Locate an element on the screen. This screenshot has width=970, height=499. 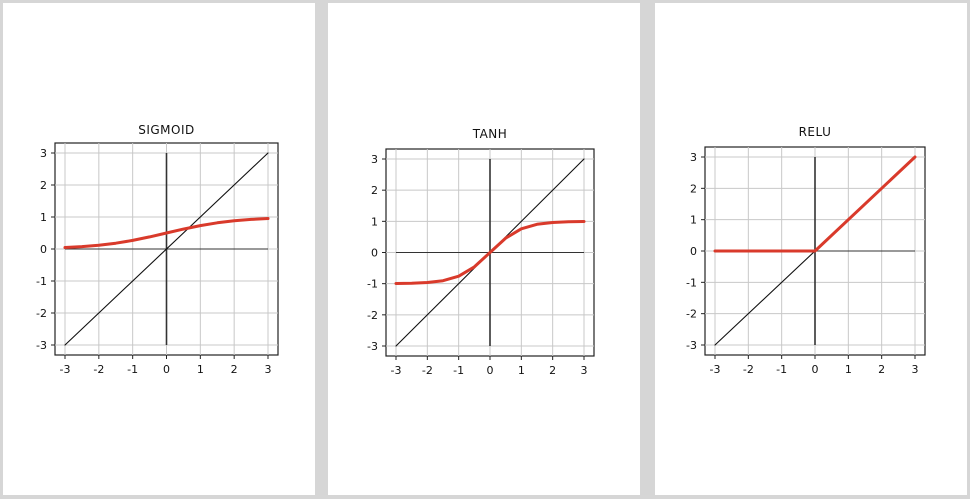
tanh-chart: -3 -2 -1 0 1 2 3 3 2 1 0 -1 -2 -3 TANH is located at coordinates (481, 252).